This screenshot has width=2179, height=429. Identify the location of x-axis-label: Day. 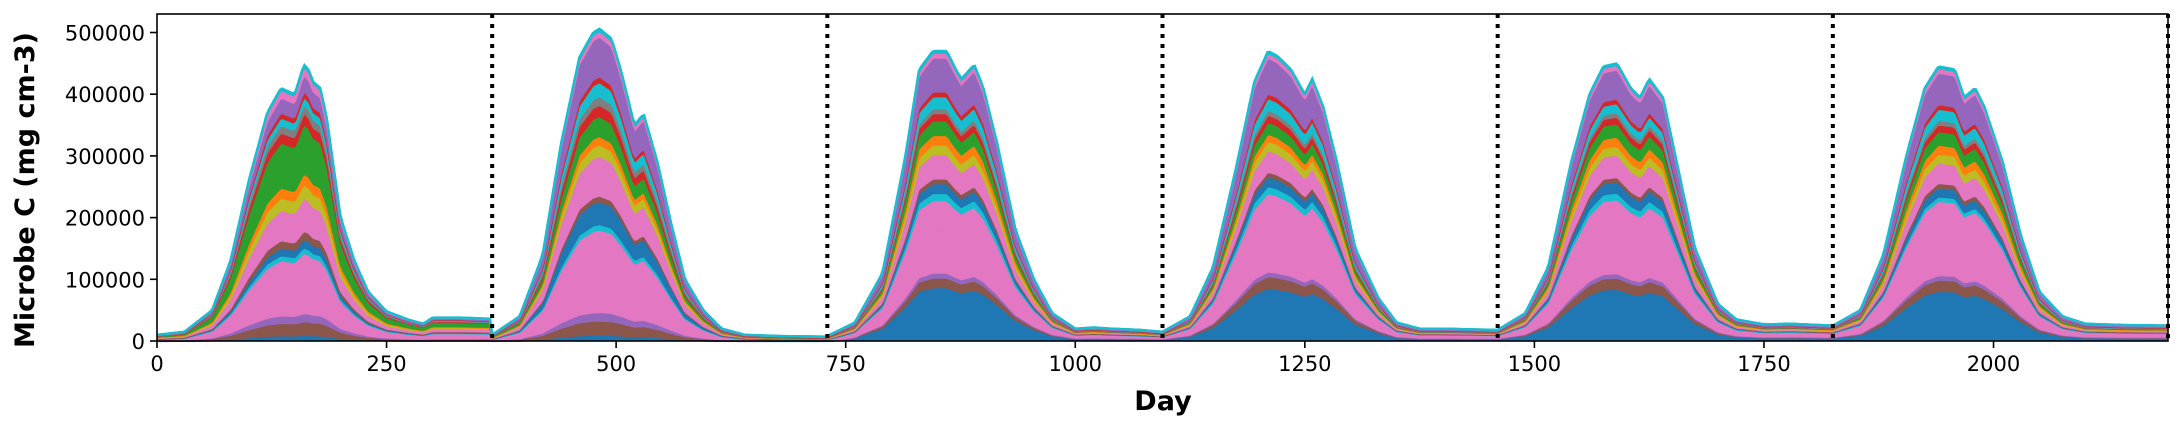
(1163, 401).